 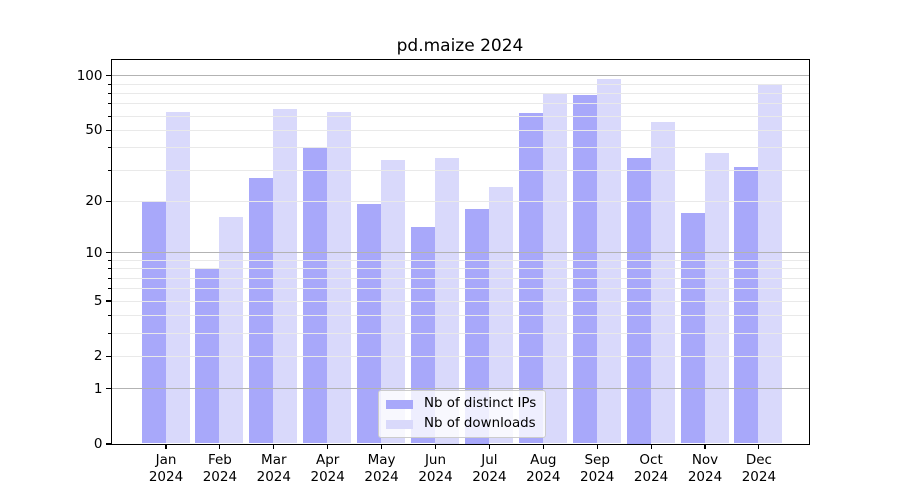 I want to click on legend-row: Nb of distinct IPs, so click(x=461, y=404).